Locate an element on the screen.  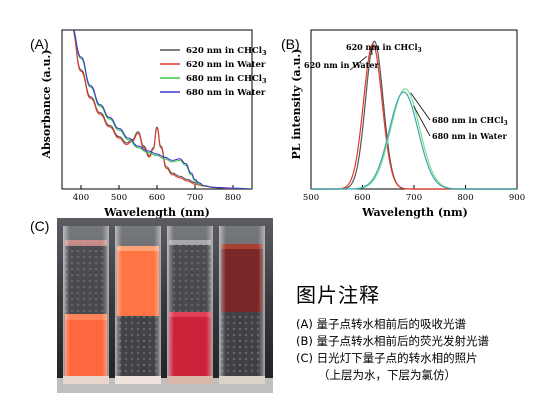
chart-b-y-axis-label: PL intensity (a.u.) is located at coordinates (296, 104).